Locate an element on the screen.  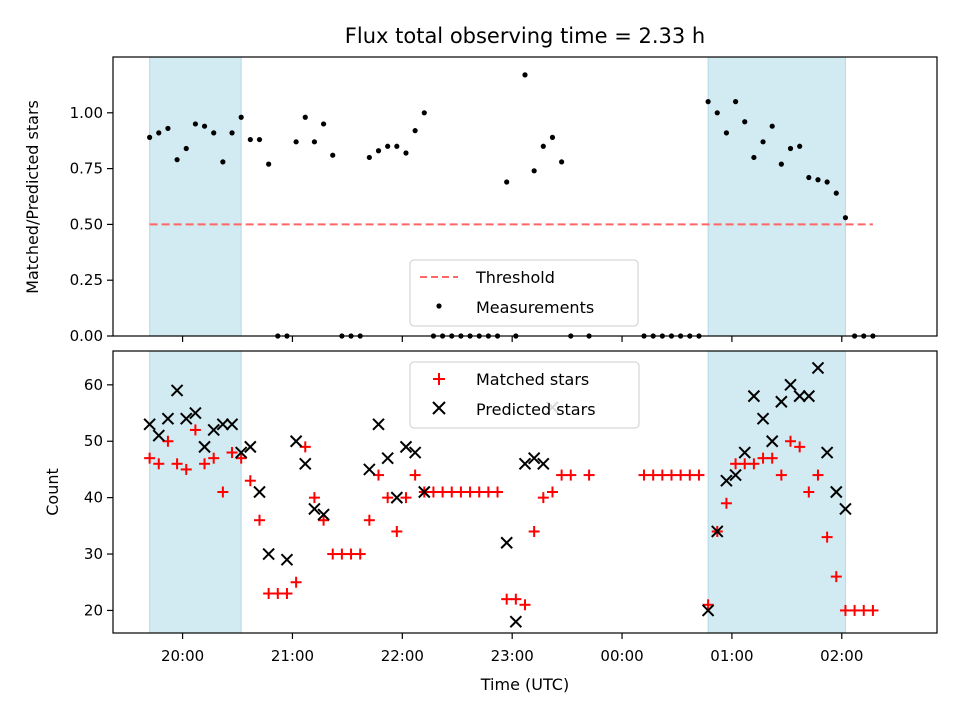
x-tick-label: 01:00 is located at coordinates (731, 656).